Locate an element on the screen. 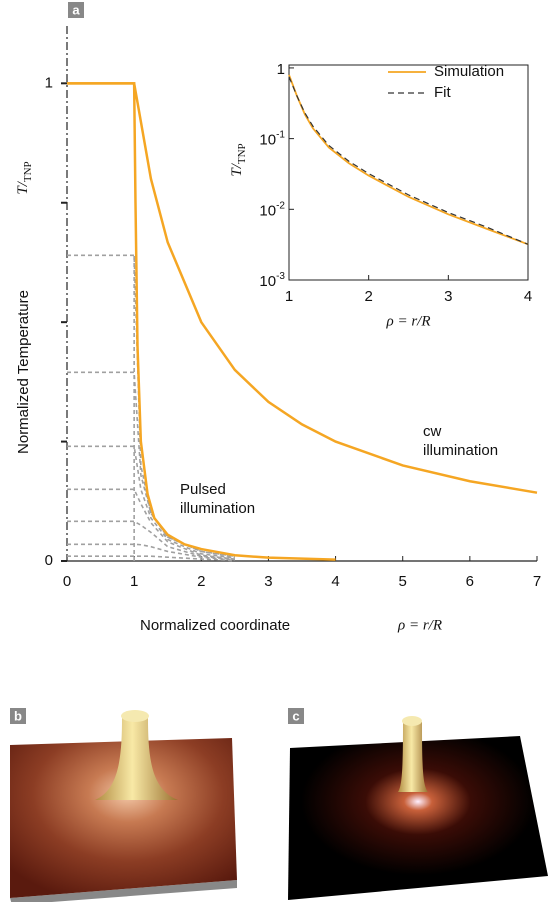 Image resolution: width=550 pixels, height=902 pixels. panel-label: a is located at coordinates (76, 9).